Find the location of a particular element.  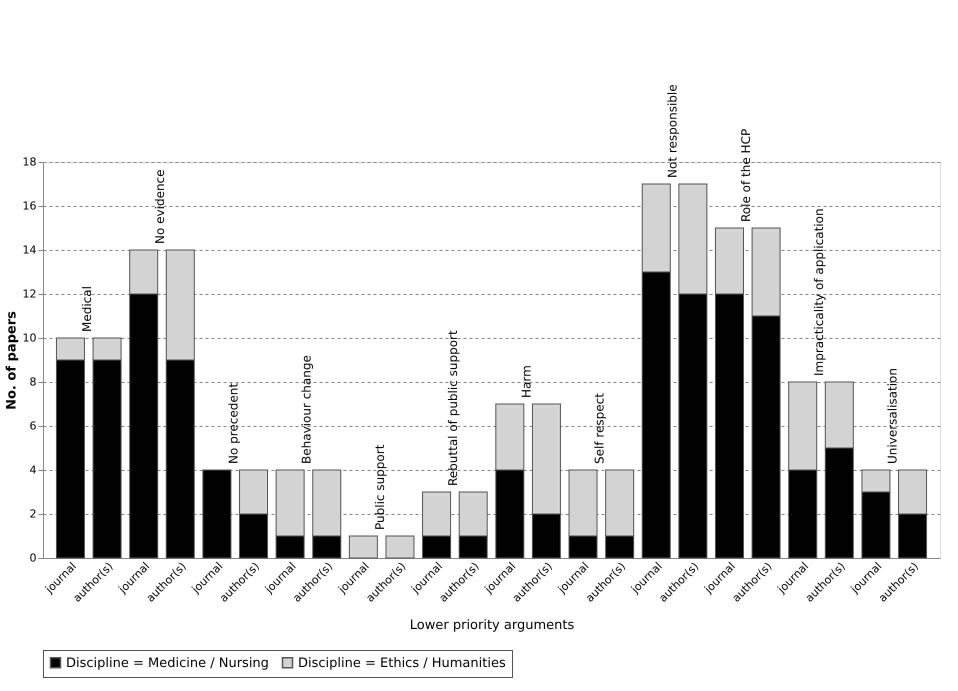

y-tick-label: 4 is located at coordinates (33, 470).